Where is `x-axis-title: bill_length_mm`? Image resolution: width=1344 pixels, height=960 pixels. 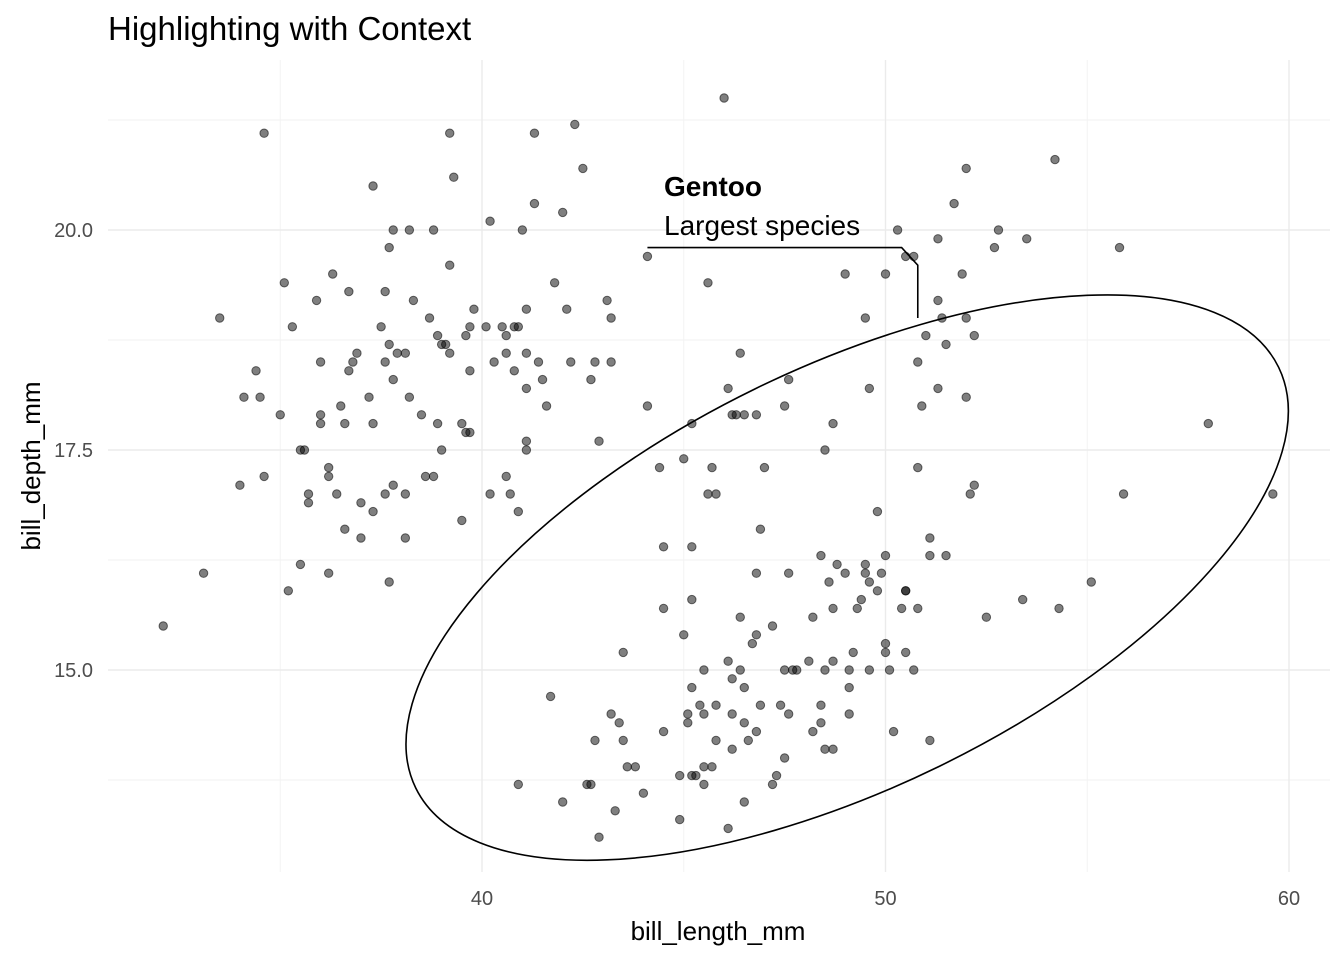 x-axis-title: bill_length_mm is located at coordinates (718, 931).